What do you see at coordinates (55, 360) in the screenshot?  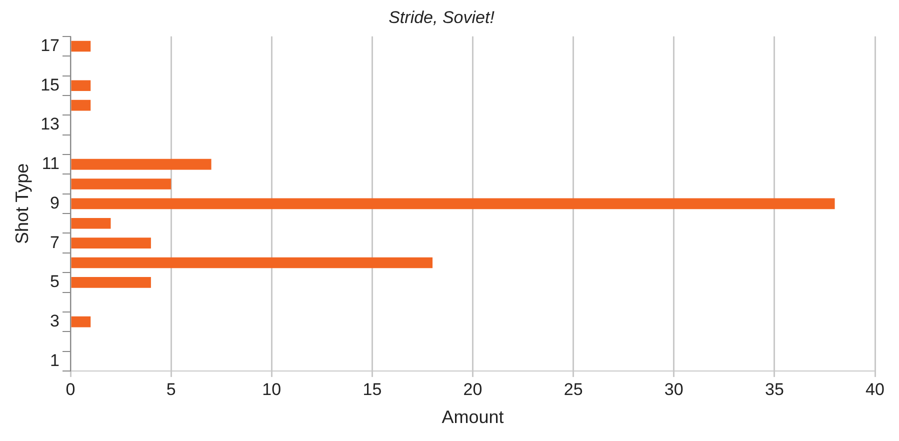 I see `y-tick-label: 1` at bounding box center [55, 360].